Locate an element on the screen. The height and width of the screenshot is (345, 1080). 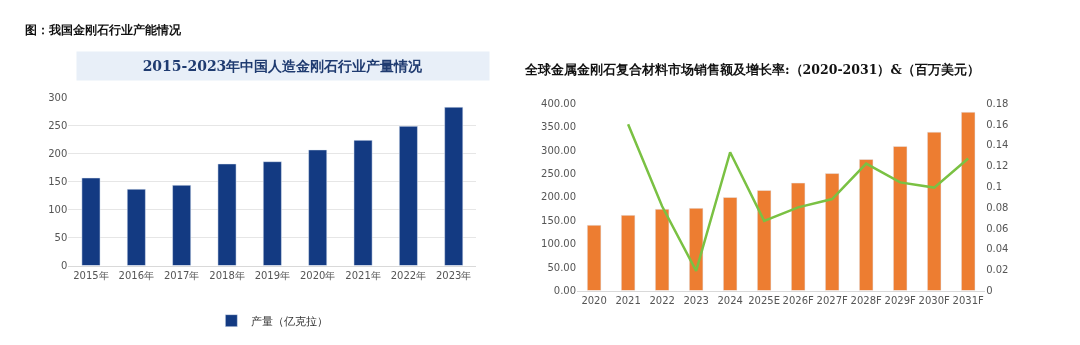
x-tick-label: 2025E is located at coordinates (764, 300).